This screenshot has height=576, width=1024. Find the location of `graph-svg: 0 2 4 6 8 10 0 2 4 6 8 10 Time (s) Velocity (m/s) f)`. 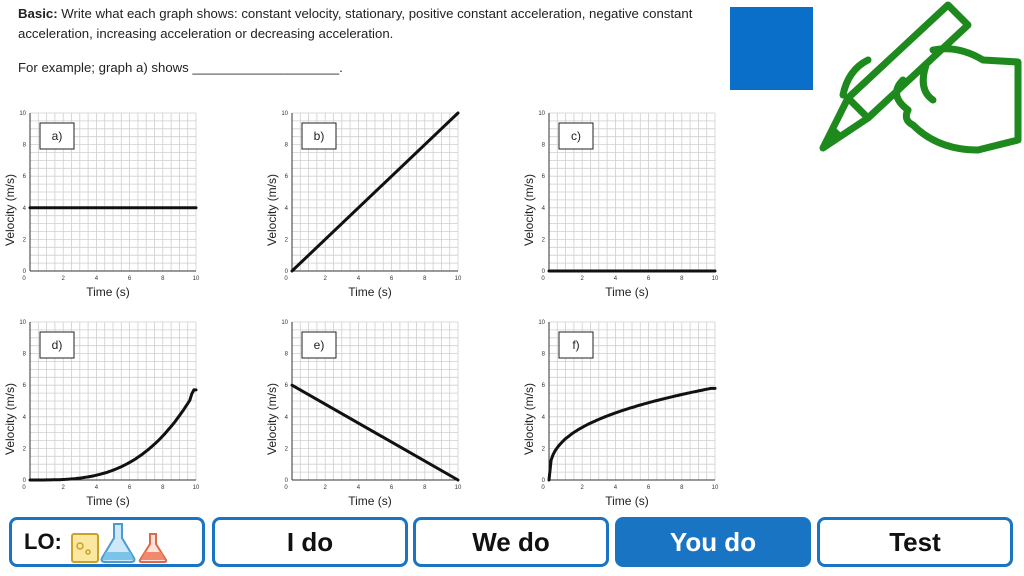

graph-svg: 0 2 4 6 8 10 0 2 4 6 8 10 Time (s) Velocity (m/s) f) is located at coordinates (620, 414).